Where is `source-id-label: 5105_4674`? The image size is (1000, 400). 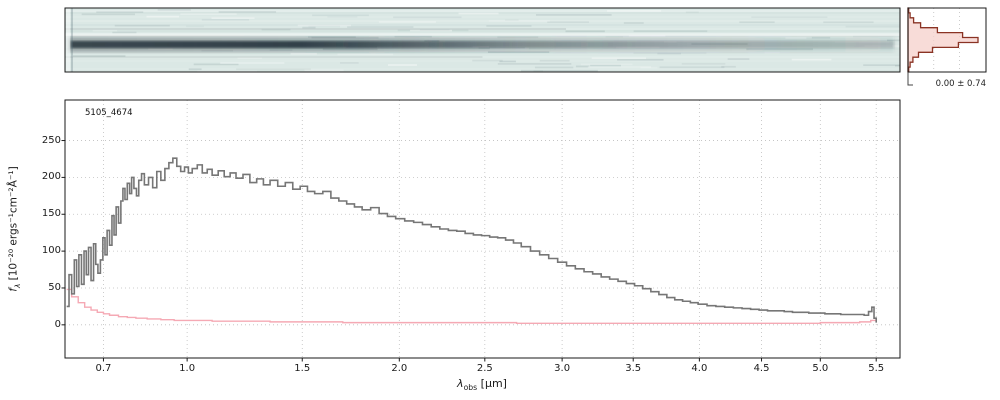 source-id-label: 5105_4674 is located at coordinates (109, 113).